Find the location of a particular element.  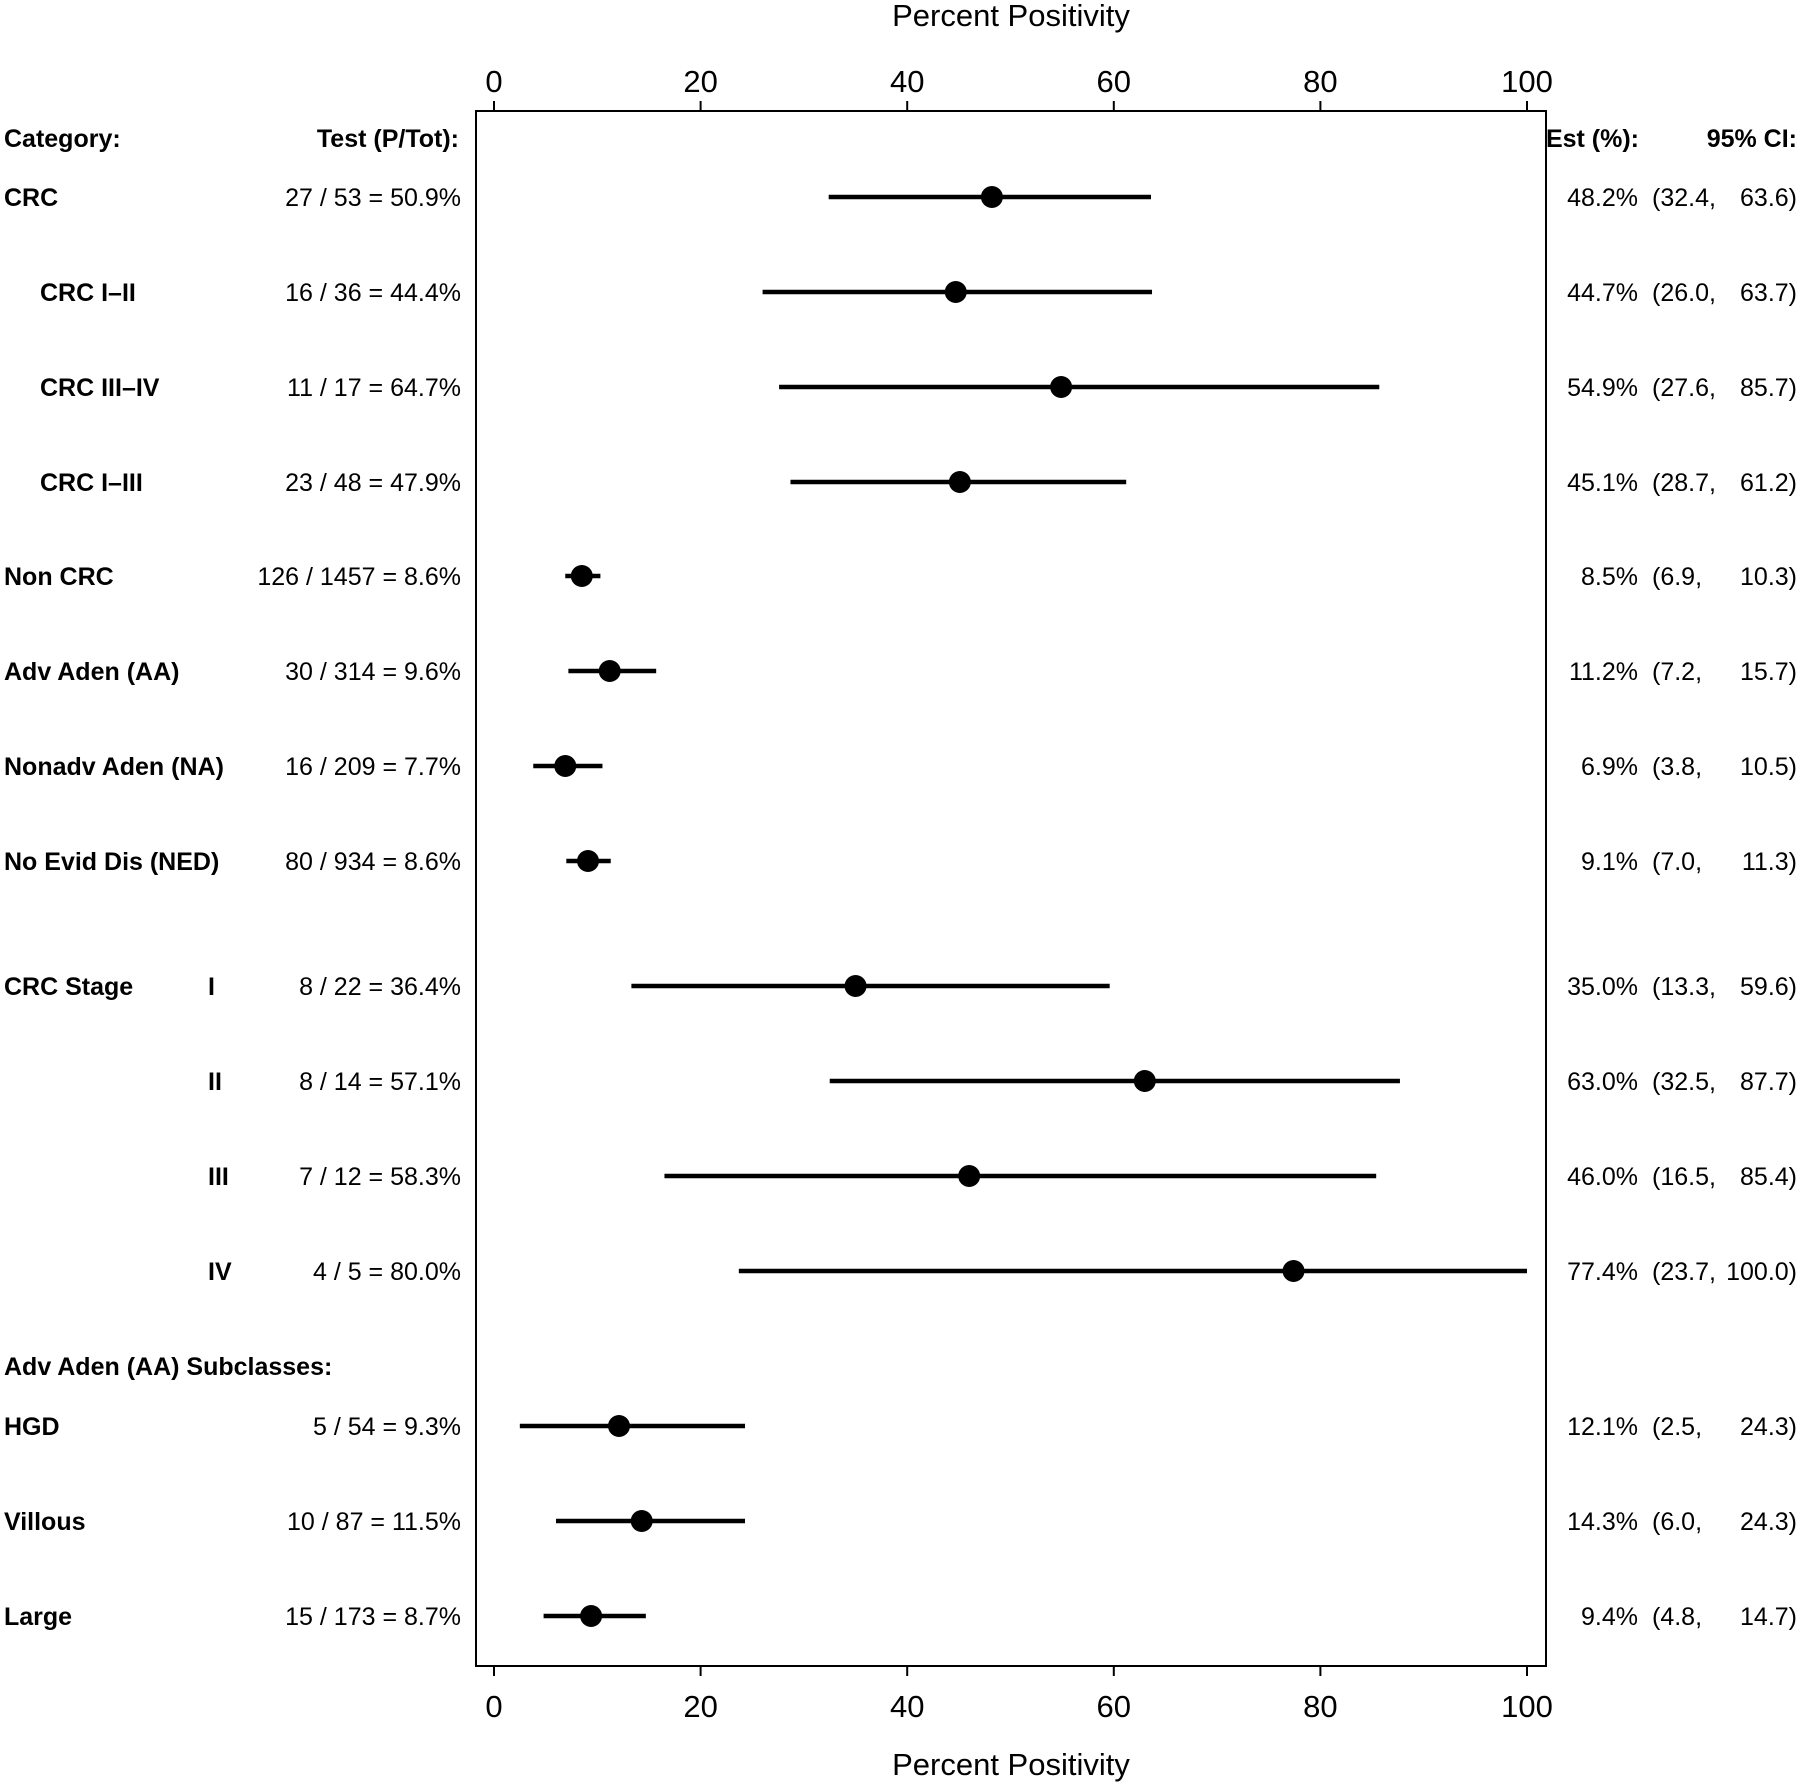

row-label: HGD is located at coordinates (32, 1427).